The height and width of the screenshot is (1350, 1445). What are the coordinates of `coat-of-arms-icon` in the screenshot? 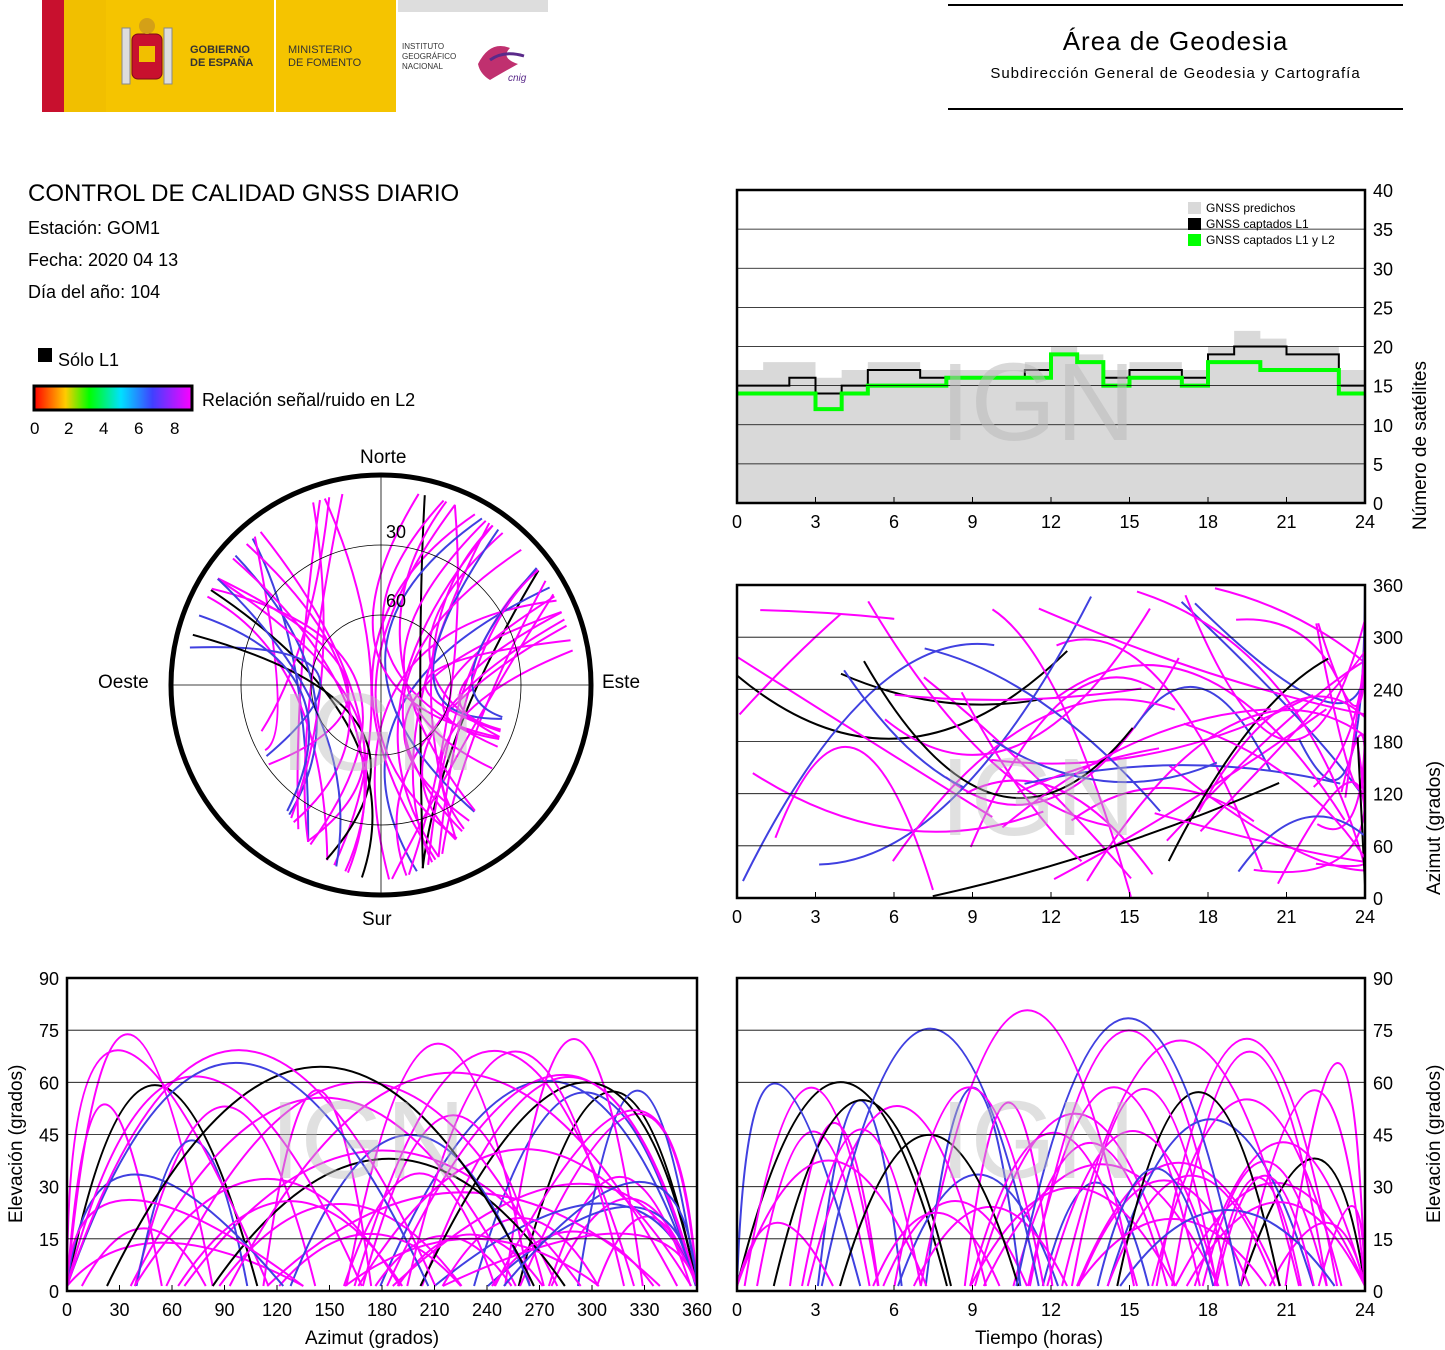 It's located at (147, 51).